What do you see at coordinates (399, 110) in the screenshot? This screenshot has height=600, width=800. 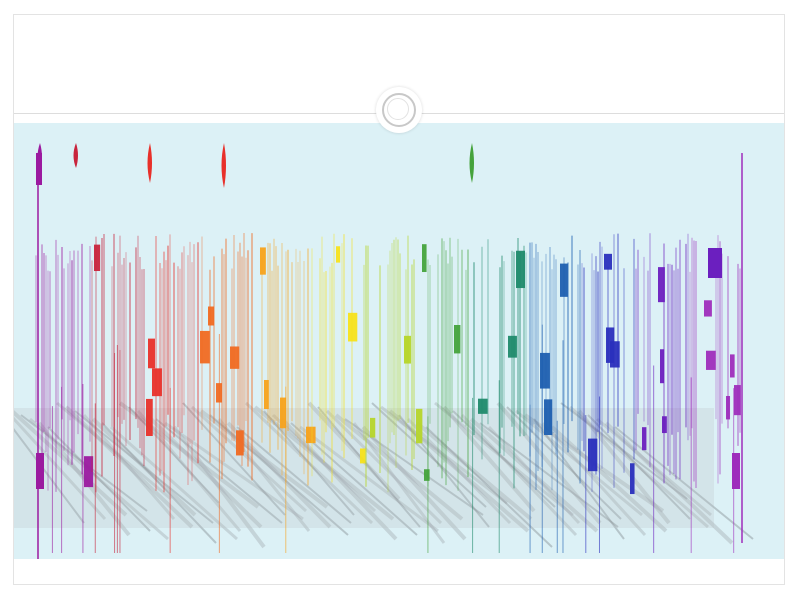 I see `ring-connector-icon` at bounding box center [399, 110].